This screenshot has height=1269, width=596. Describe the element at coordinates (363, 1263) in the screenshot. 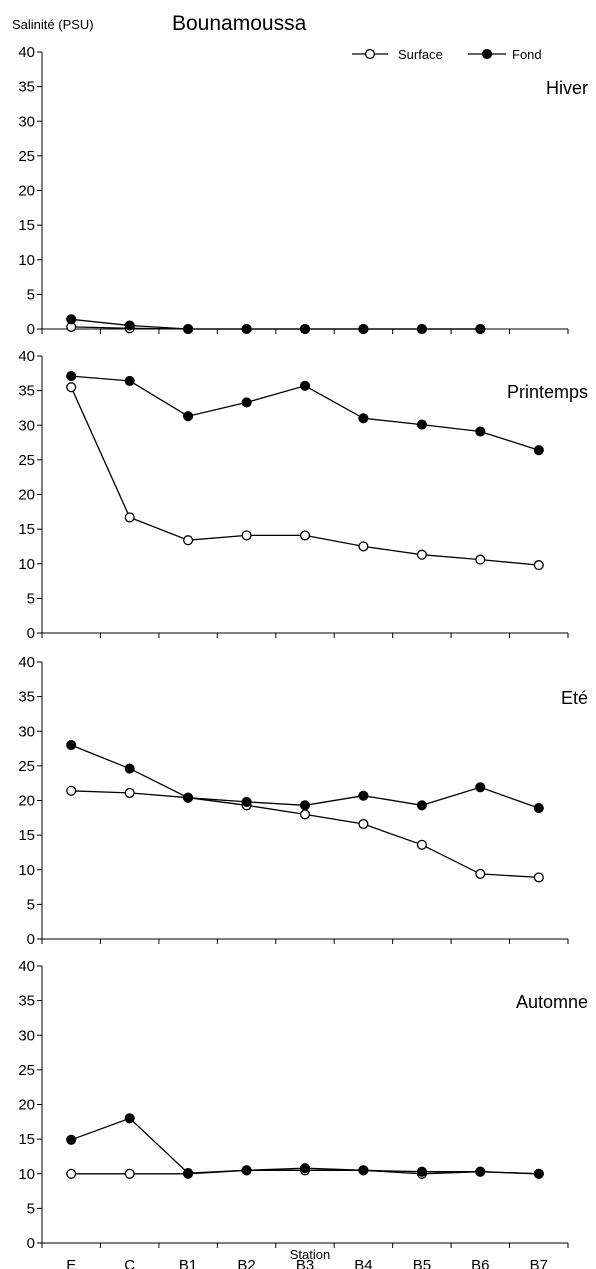

I see `x-tick-label: B4` at that location.